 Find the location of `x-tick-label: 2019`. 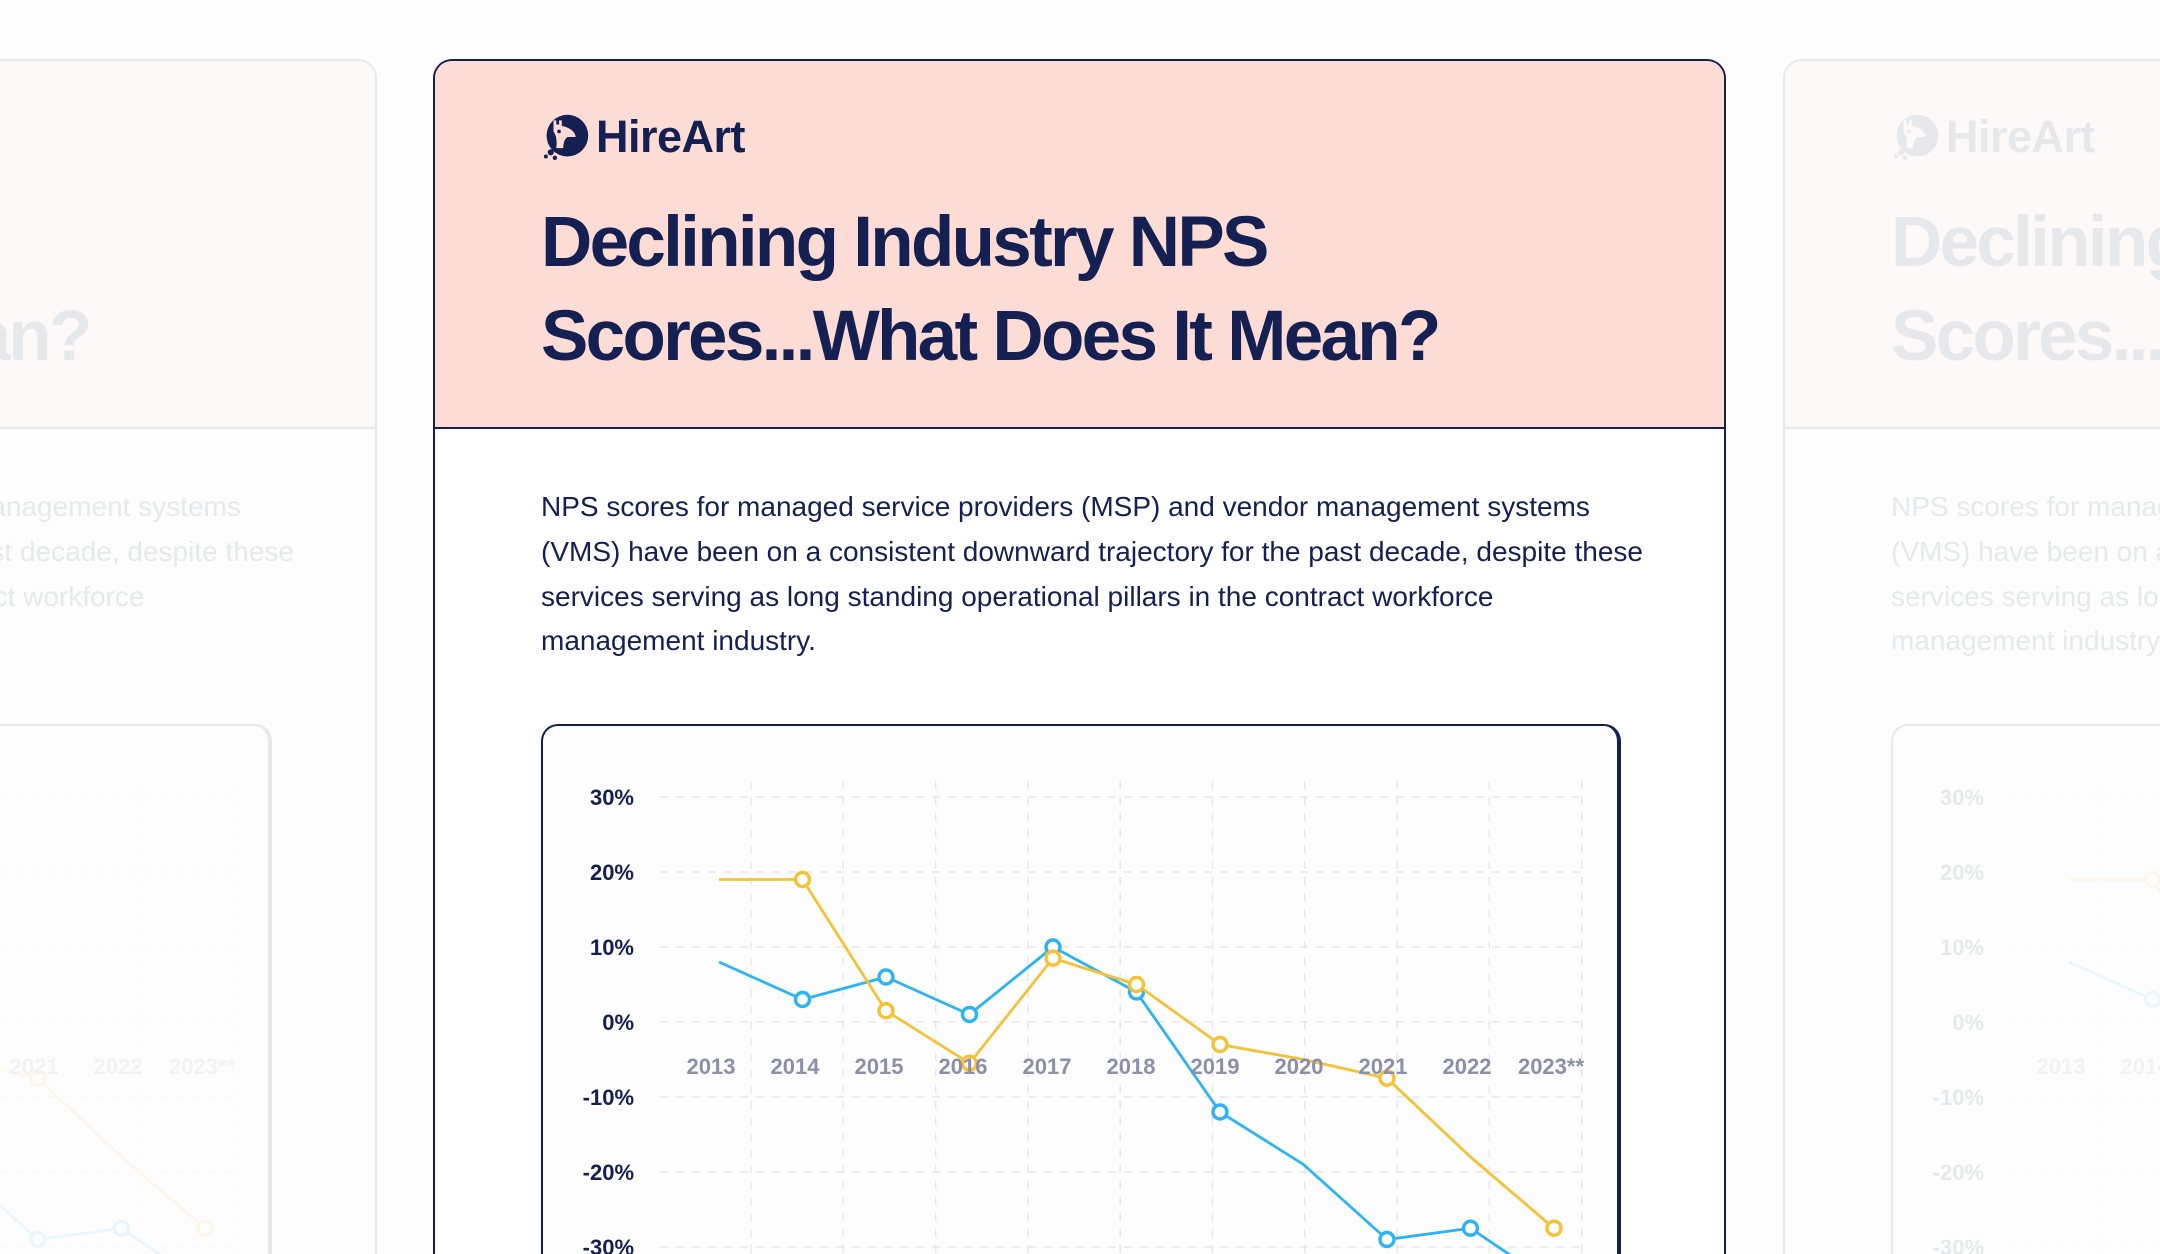

x-tick-label: 2019 is located at coordinates (1215, 1066).